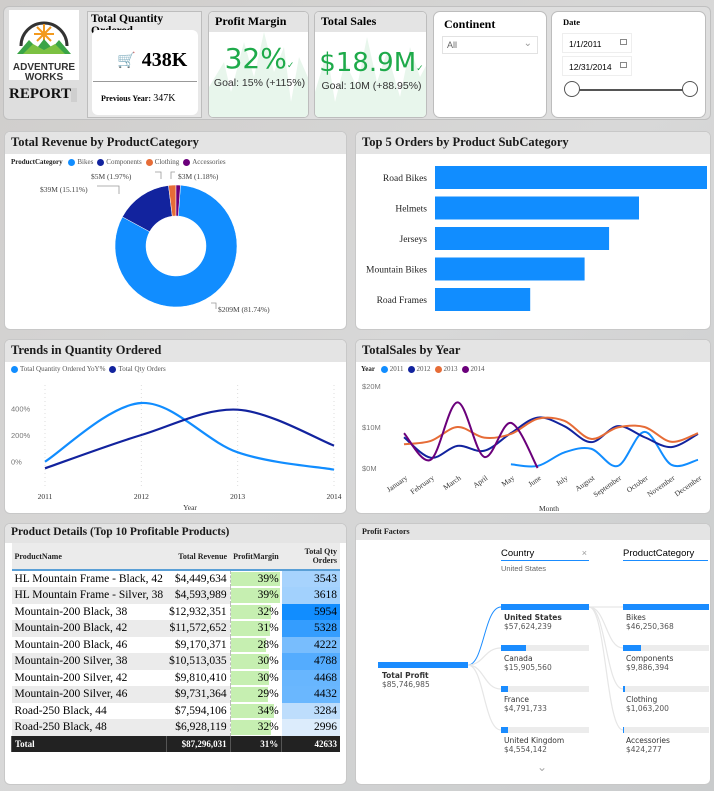  I want to click on panel-title: Profit Factors, so click(533, 532).